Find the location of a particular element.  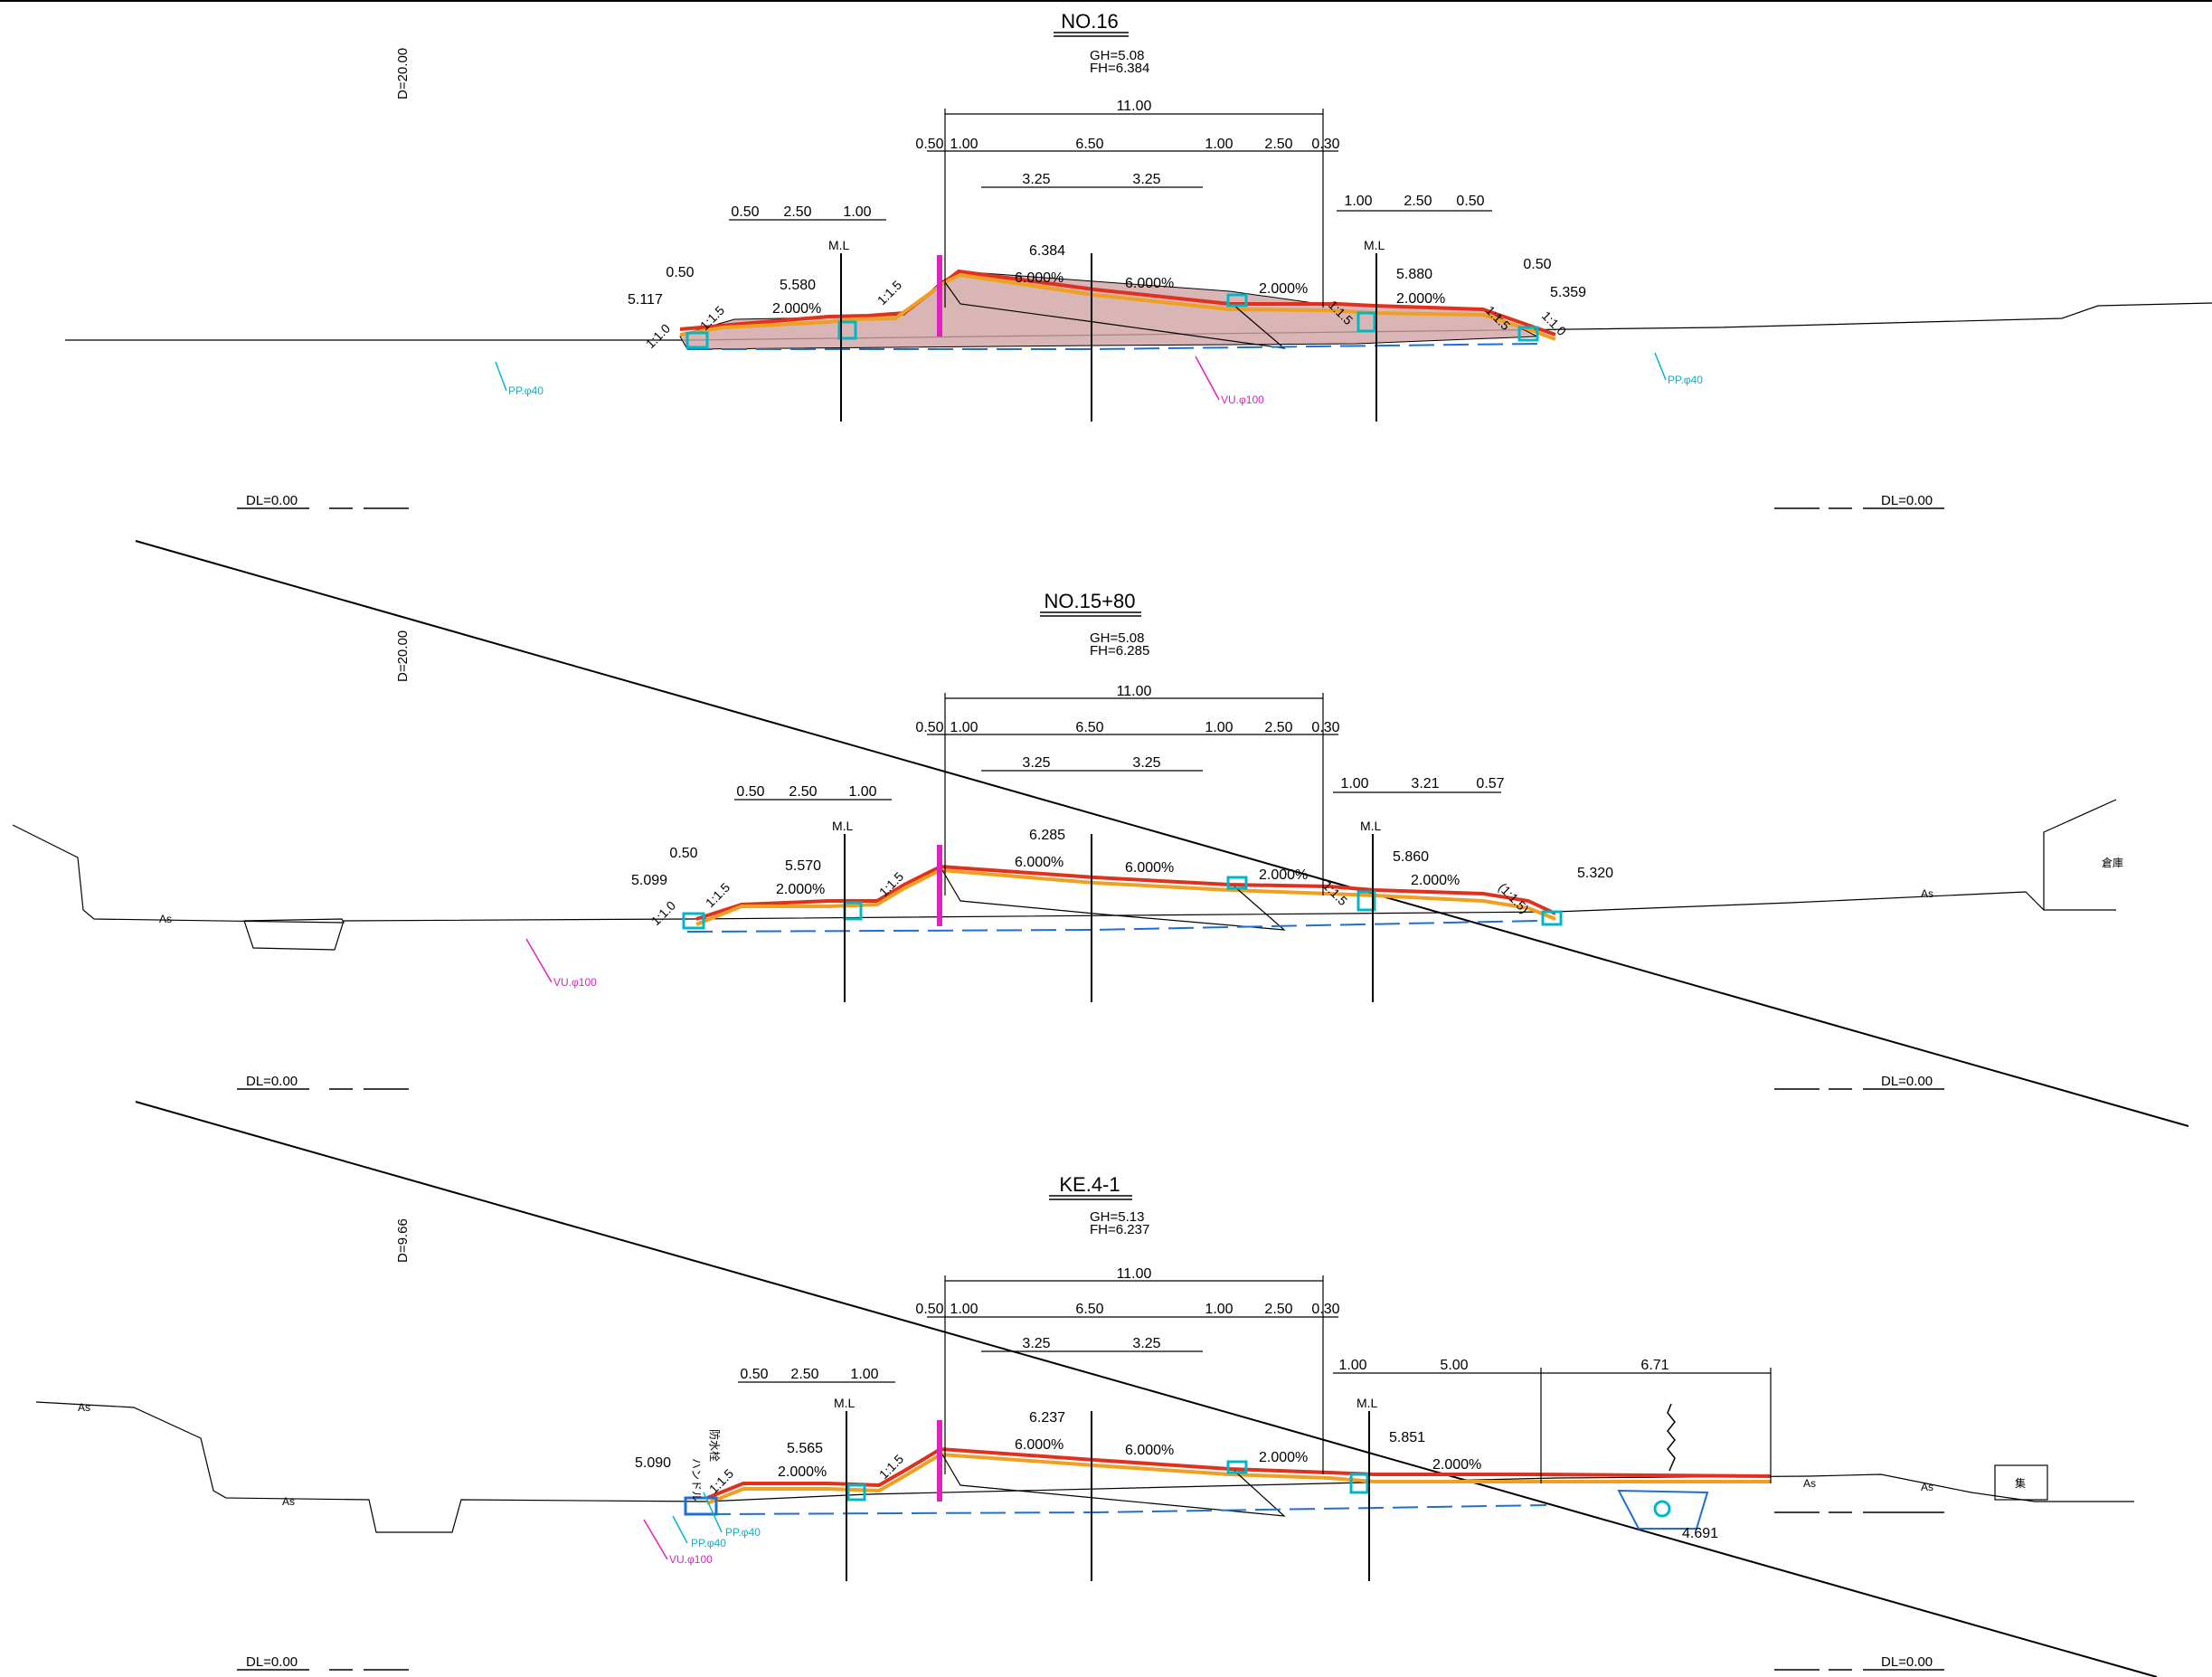

elev-left-side: 5.580 is located at coordinates (798, 285).